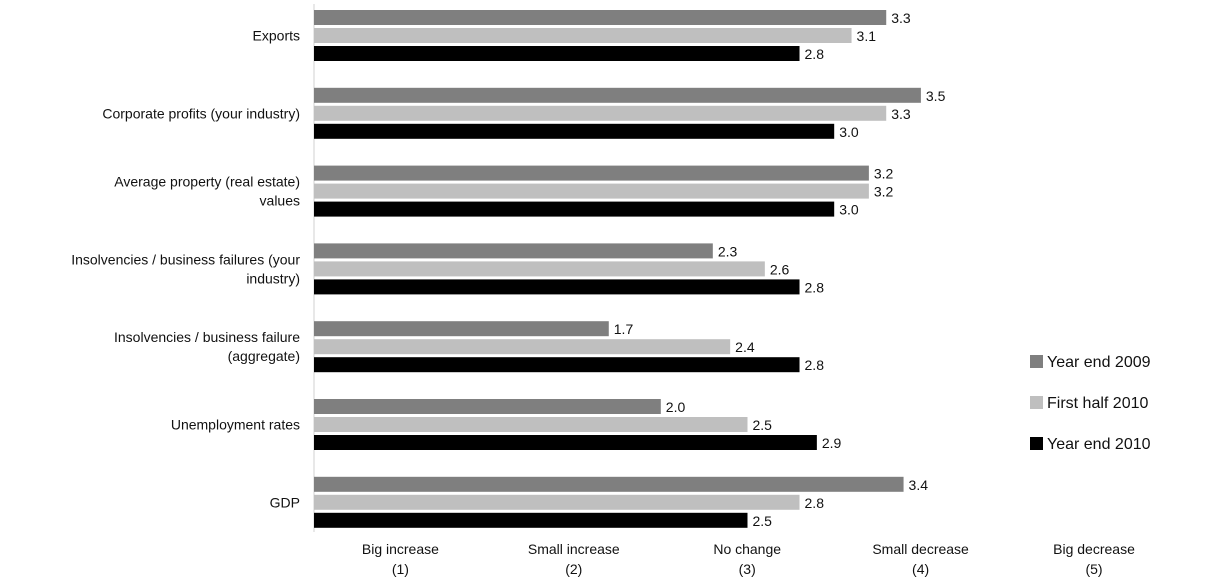 The width and height of the screenshot is (1205, 581). What do you see at coordinates (745, 347) in the screenshot?
I see `data-label: 2.4` at bounding box center [745, 347].